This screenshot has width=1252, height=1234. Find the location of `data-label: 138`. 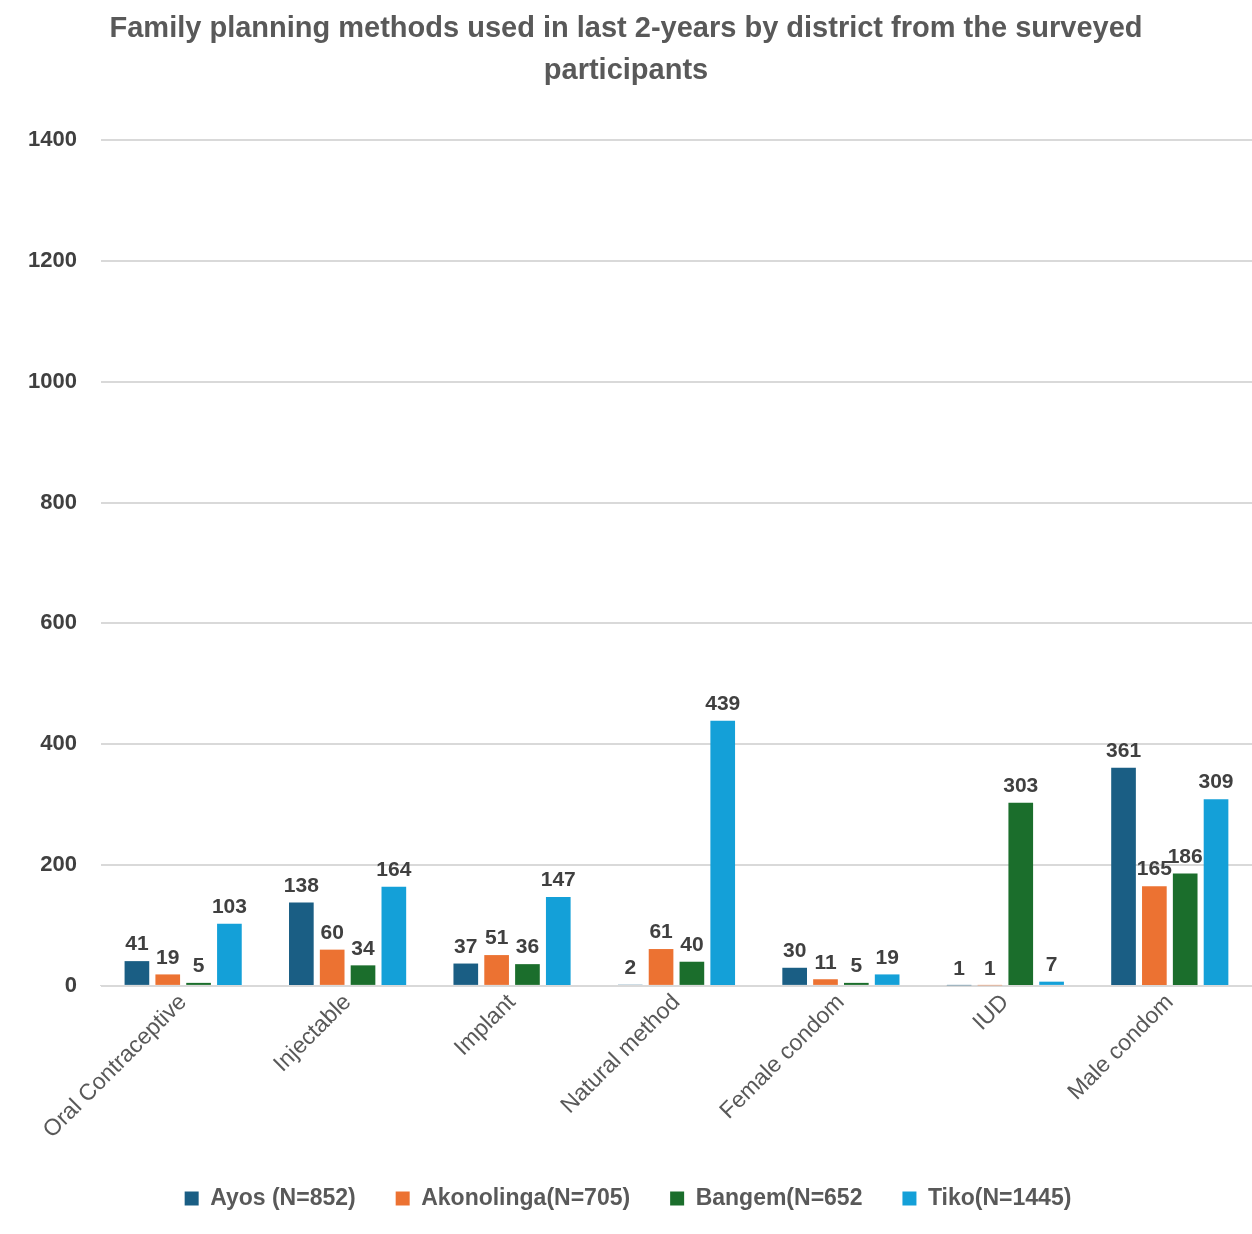

data-label: 138 is located at coordinates (301, 884).